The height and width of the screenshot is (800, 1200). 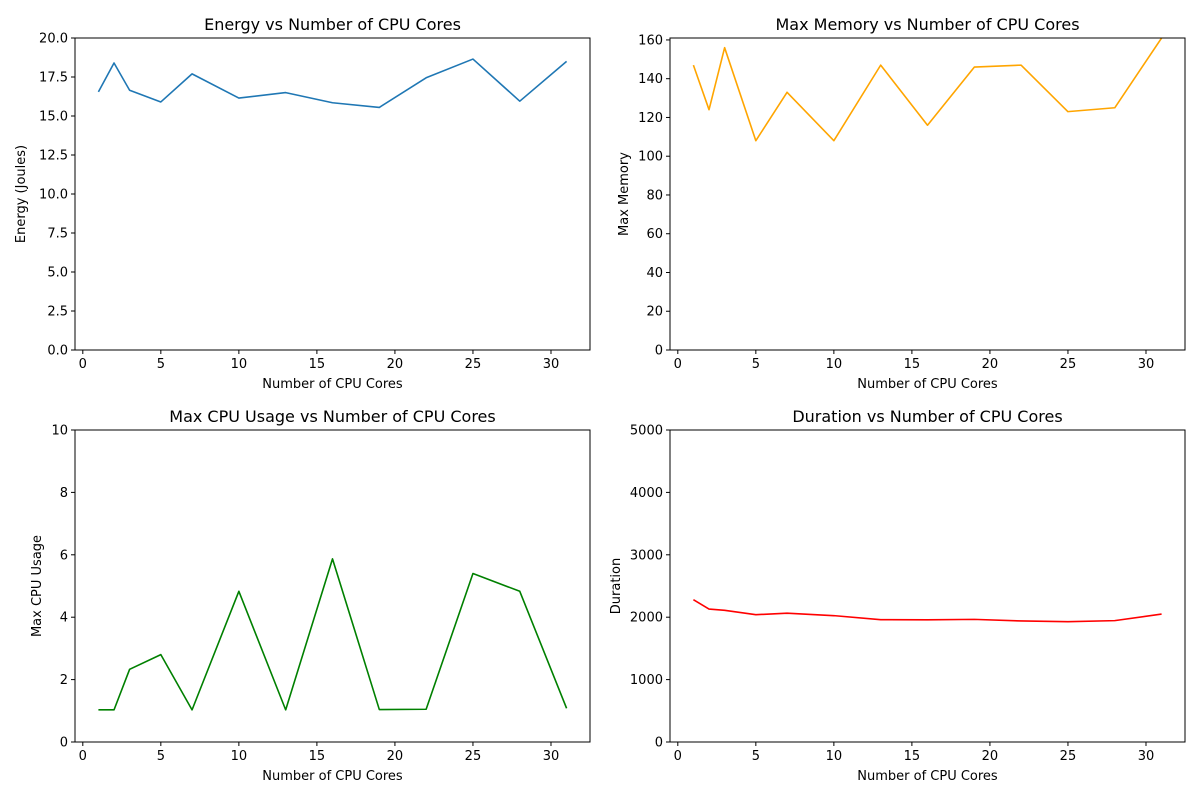 What do you see at coordinates (53, 195) in the screenshot?
I see `y-tick-label: 10.0` at bounding box center [53, 195].